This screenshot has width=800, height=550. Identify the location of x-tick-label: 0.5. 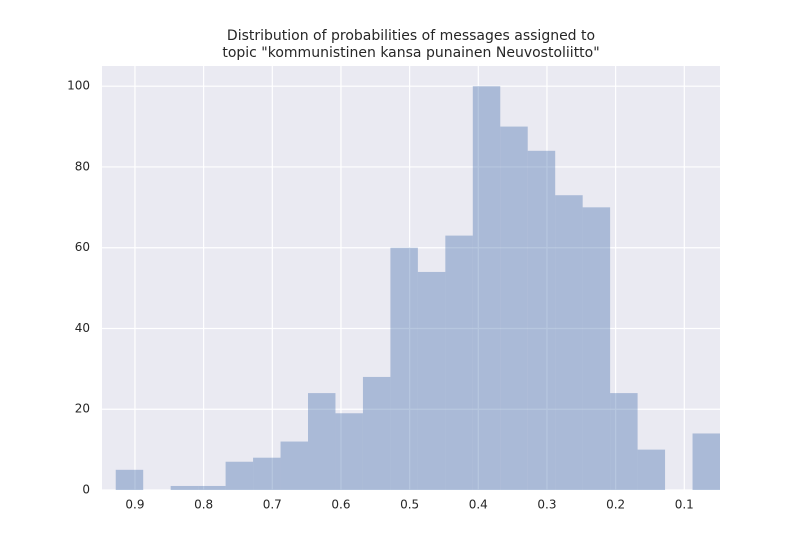
(409, 505).